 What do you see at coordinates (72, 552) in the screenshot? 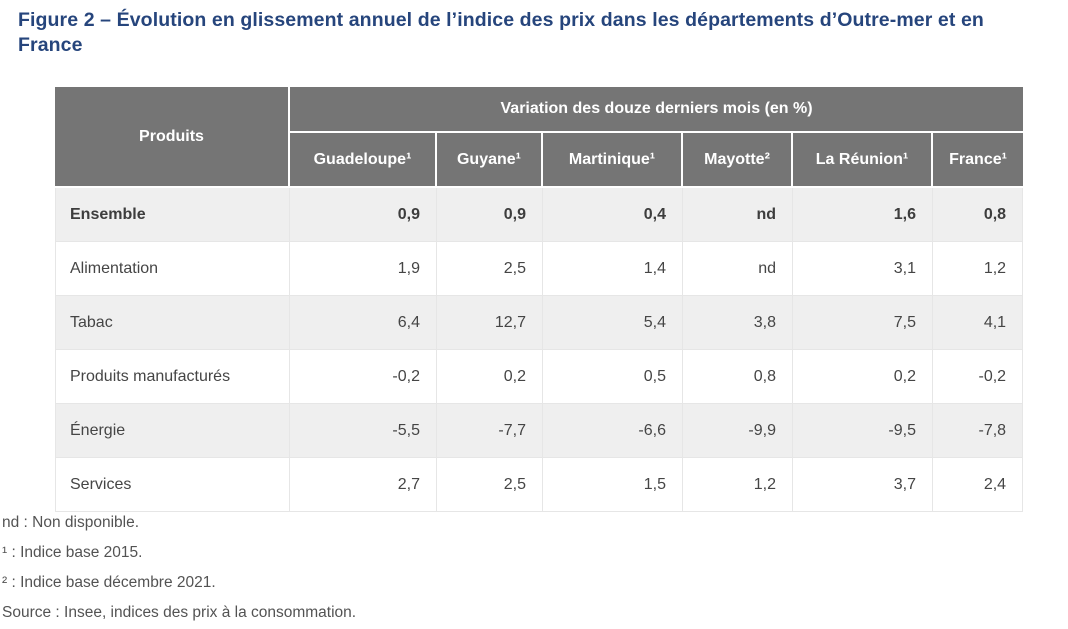
I see `footnote-base-2015: ¹ : Indice base 2015.` at bounding box center [72, 552].